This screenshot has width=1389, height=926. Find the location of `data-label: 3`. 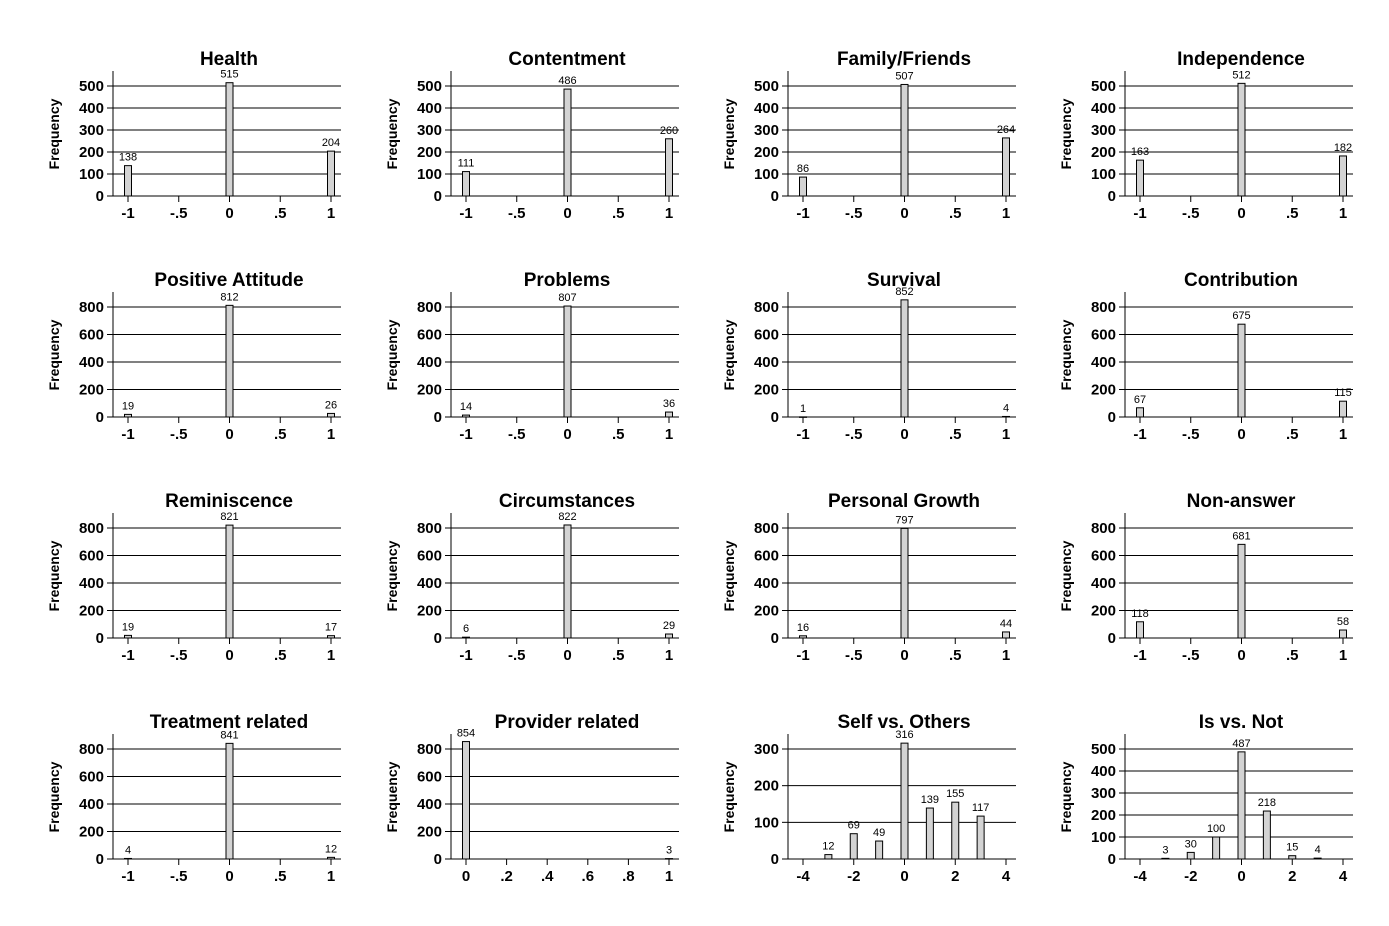

data-label: 3 is located at coordinates (669, 851).